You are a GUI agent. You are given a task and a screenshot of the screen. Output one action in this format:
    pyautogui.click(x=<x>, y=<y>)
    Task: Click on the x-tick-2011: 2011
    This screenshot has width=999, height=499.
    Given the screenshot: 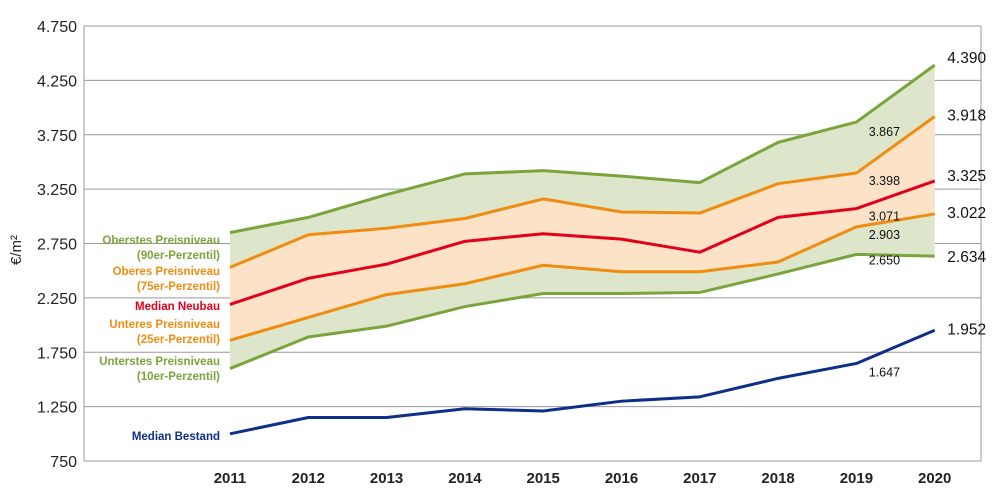 What is the action you would take?
    pyautogui.click(x=230, y=478)
    